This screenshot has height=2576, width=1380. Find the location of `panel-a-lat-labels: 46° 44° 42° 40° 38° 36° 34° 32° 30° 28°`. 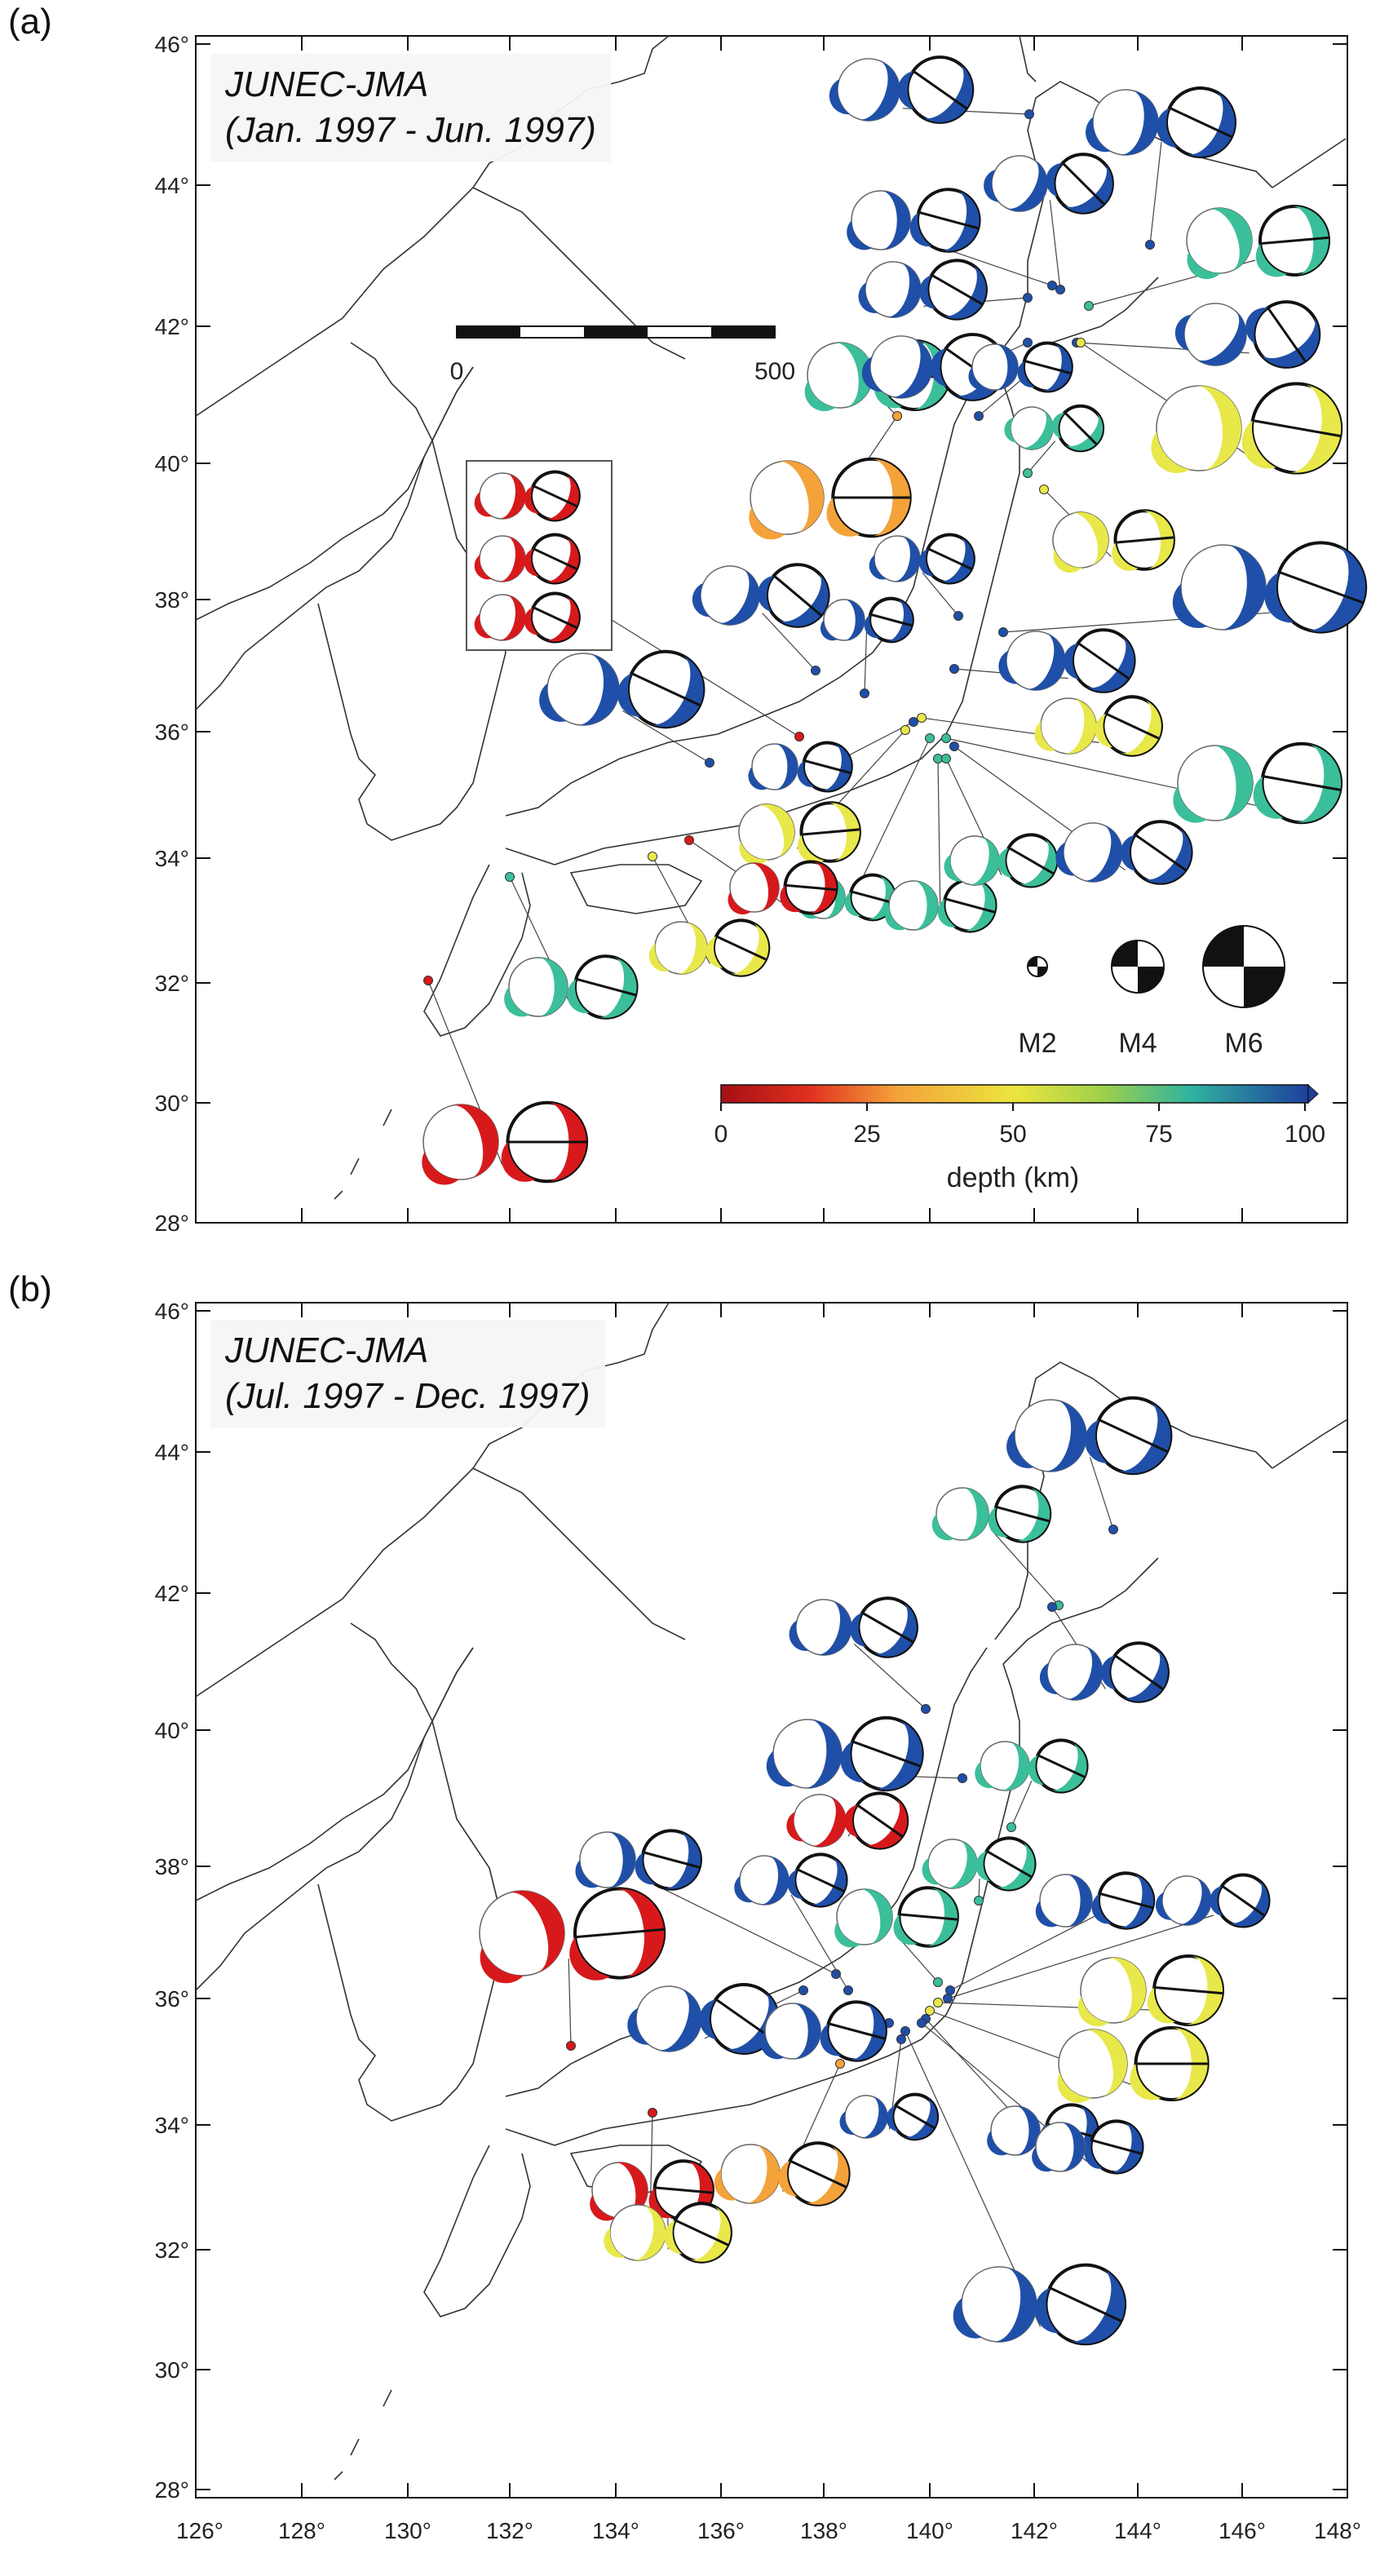

panel-a-lat-labels: 46° 44° 42° 40° 38° 36° 34° 32° 30° 28° is located at coordinates (172, 634).